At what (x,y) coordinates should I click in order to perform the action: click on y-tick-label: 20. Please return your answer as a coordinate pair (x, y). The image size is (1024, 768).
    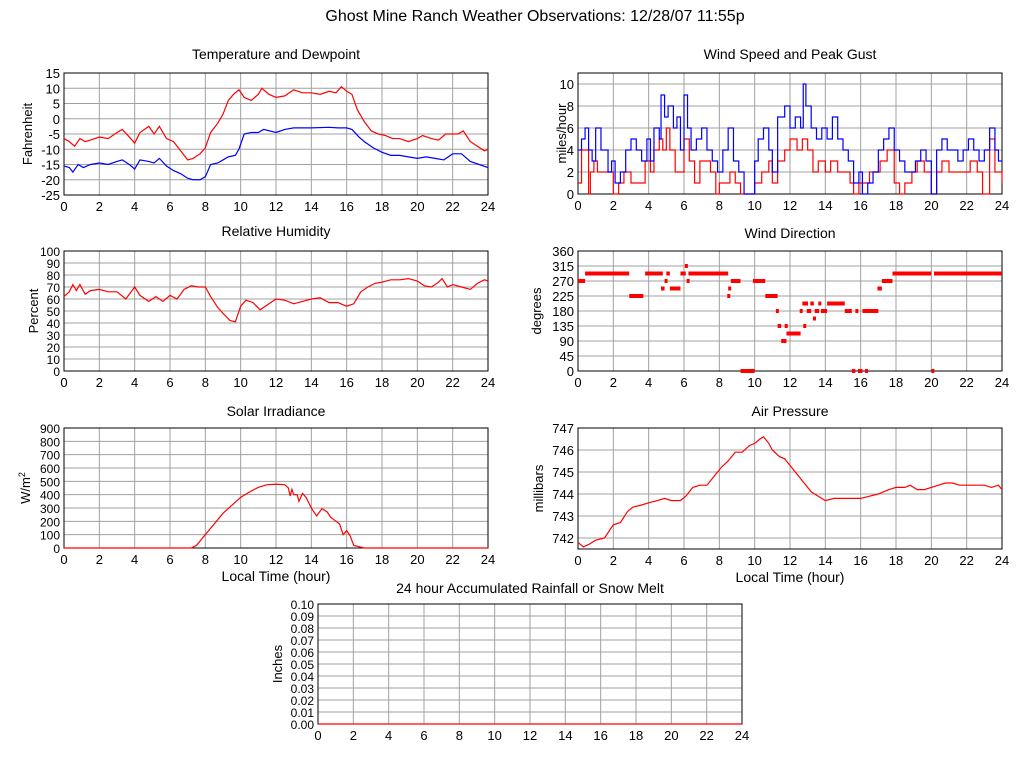
    Looking at the image, I should click on (54, 348).